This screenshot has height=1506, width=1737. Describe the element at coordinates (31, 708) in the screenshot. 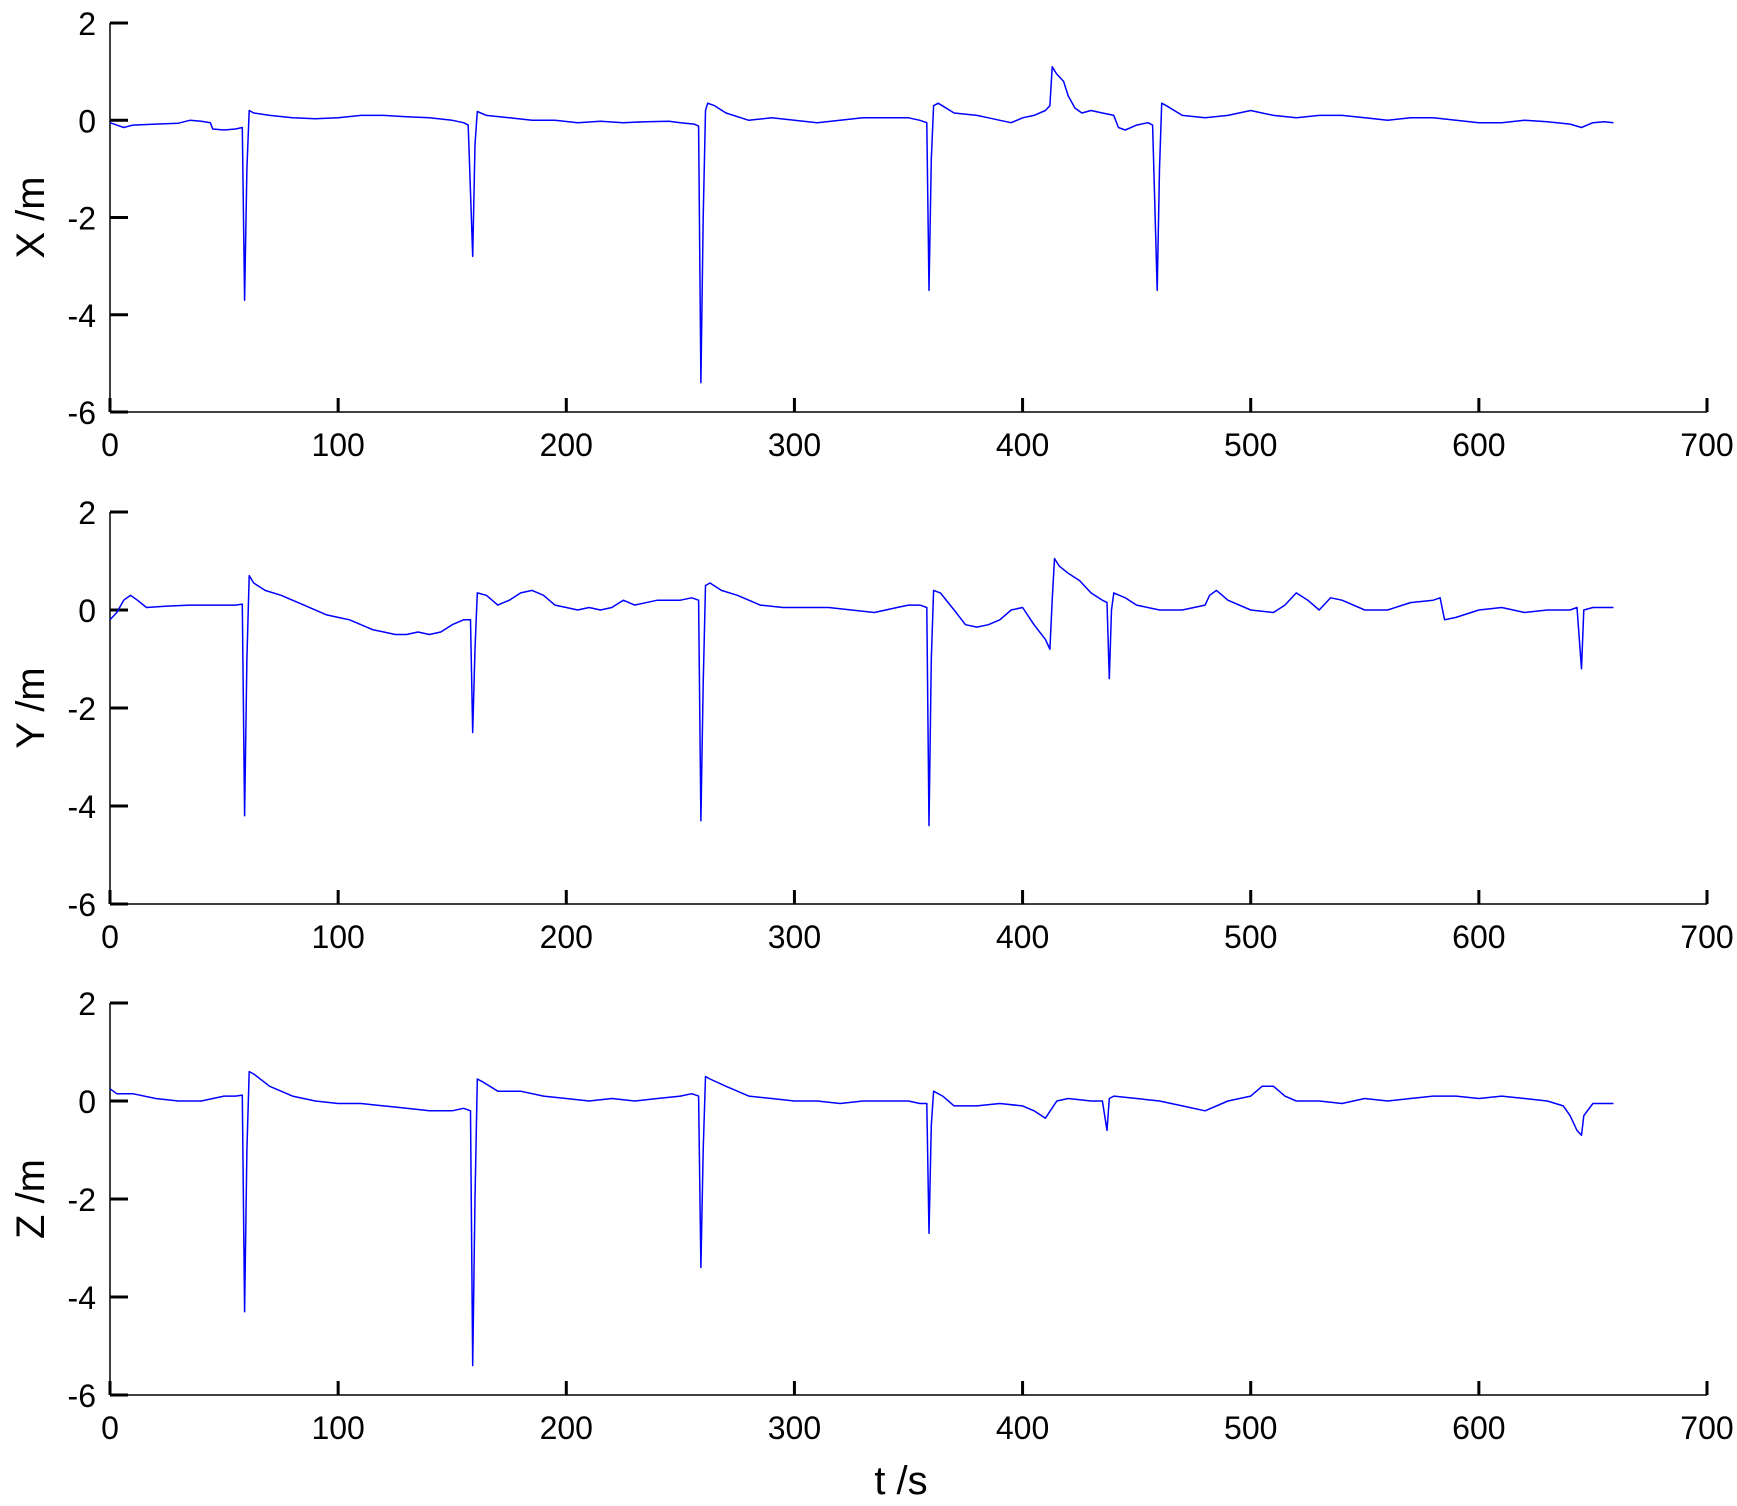

I see `y-axis-label-y: Y /m` at that location.